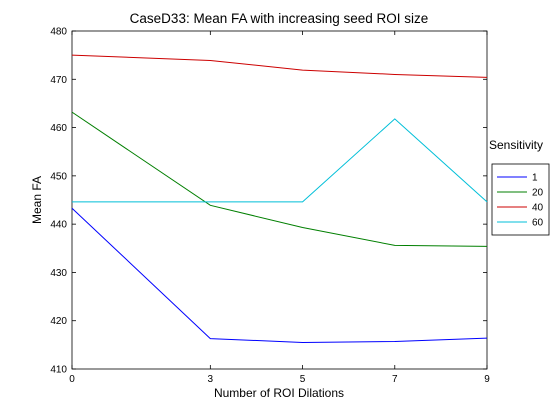 The width and height of the screenshot is (554, 415). I want to click on y-tick-label: 460, so click(58, 128).